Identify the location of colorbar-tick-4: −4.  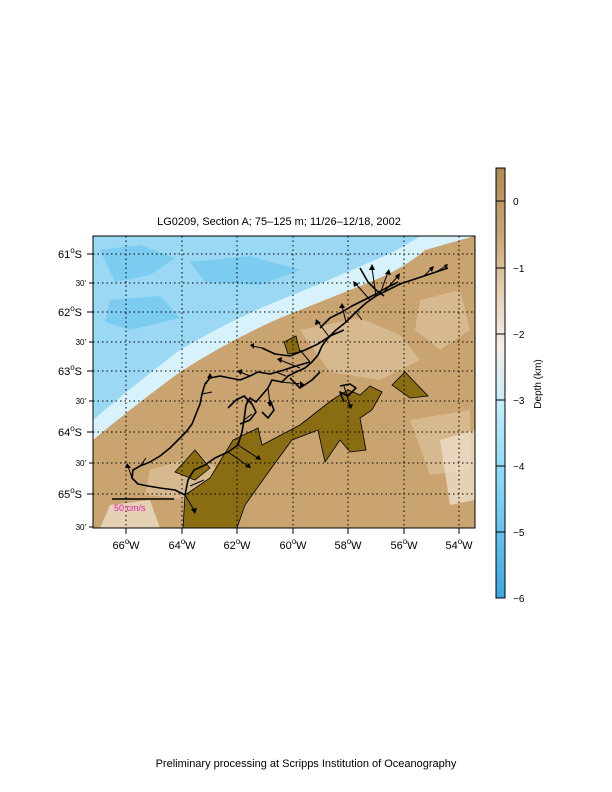
(519, 467).